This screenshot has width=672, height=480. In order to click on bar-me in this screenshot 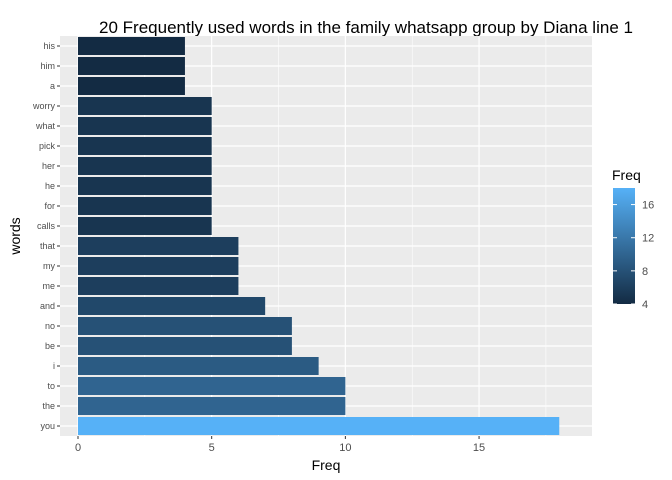, I will do `click(158, 286)`.